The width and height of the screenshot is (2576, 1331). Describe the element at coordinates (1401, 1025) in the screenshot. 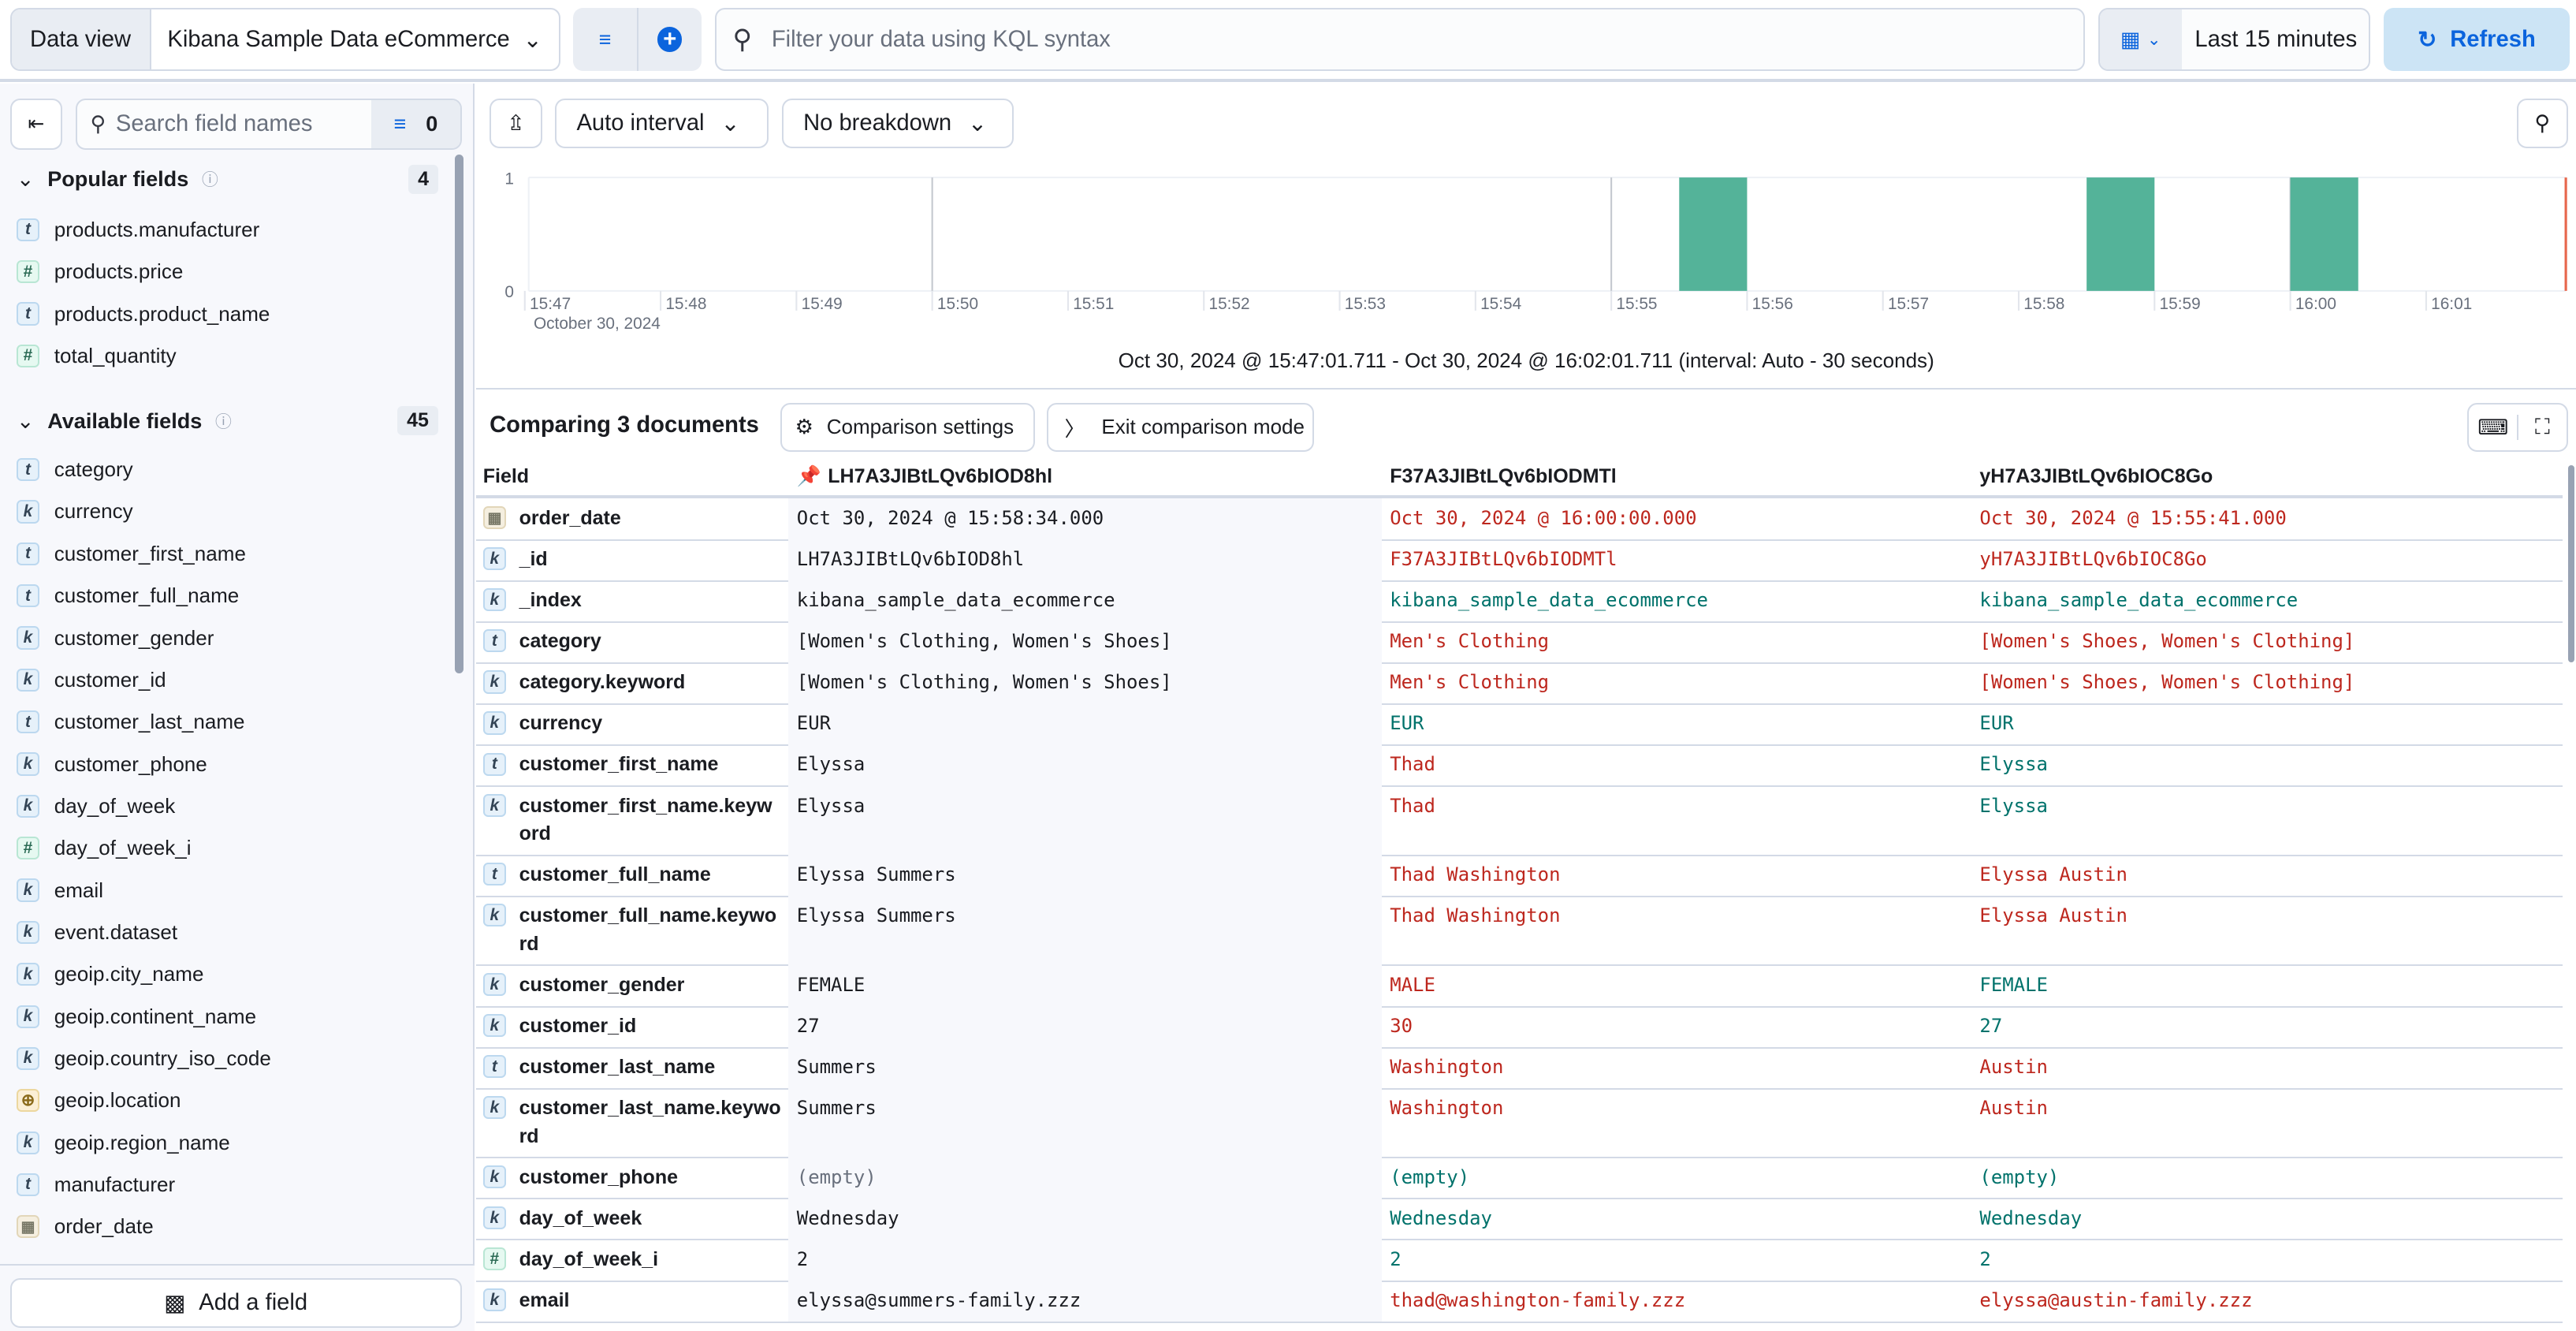

I see `value-cell: 30` at that location.